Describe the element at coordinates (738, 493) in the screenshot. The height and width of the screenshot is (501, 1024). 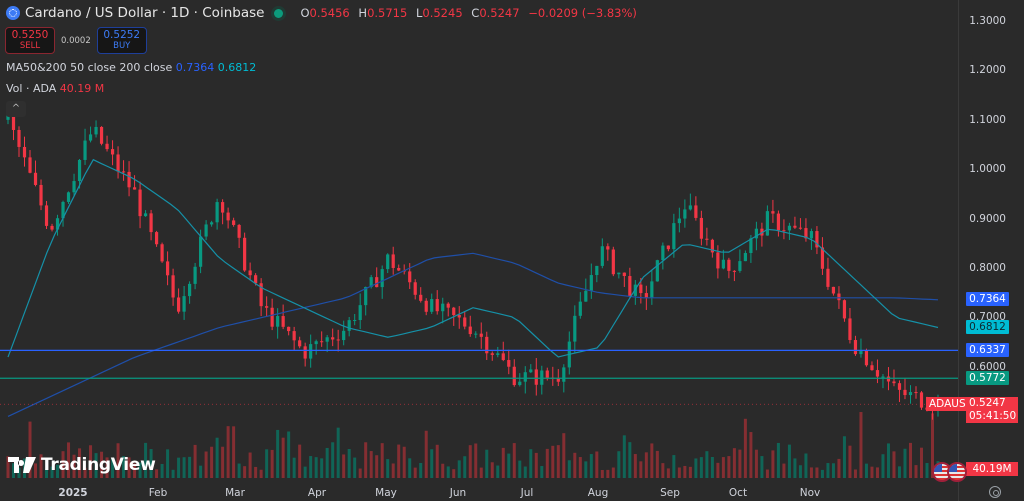
I see `x-tick: Oct` at that location.